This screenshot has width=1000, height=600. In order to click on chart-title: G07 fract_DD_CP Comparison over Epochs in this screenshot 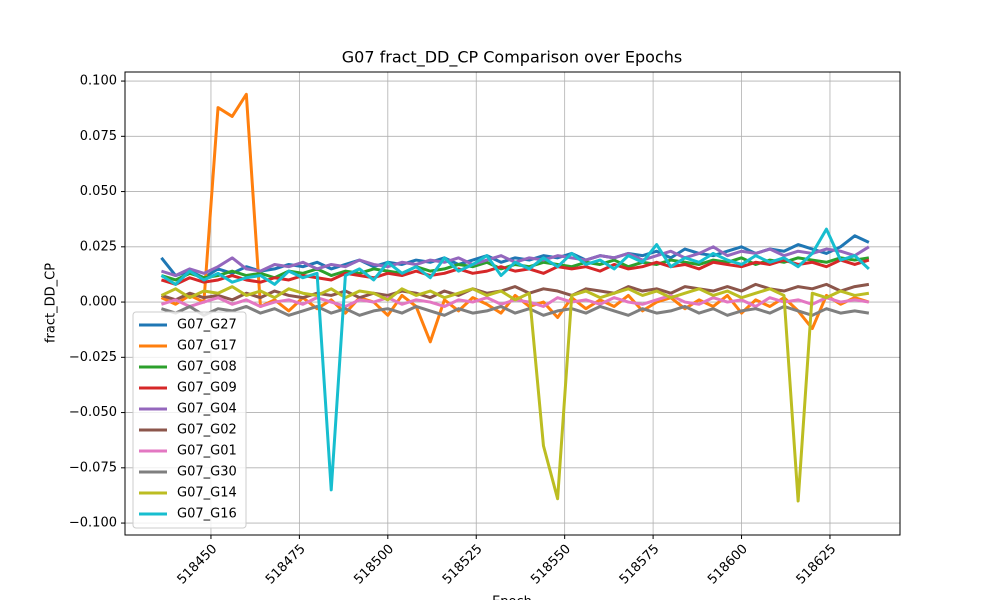, I will do `click(512, 58)`.